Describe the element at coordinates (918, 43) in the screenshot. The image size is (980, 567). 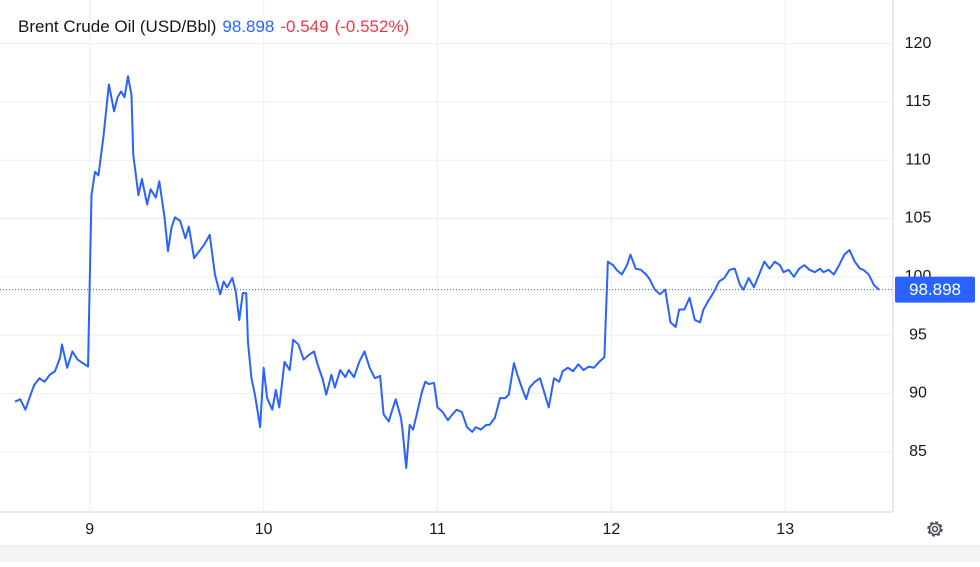
I see `y-tick-label: 120` at that location.